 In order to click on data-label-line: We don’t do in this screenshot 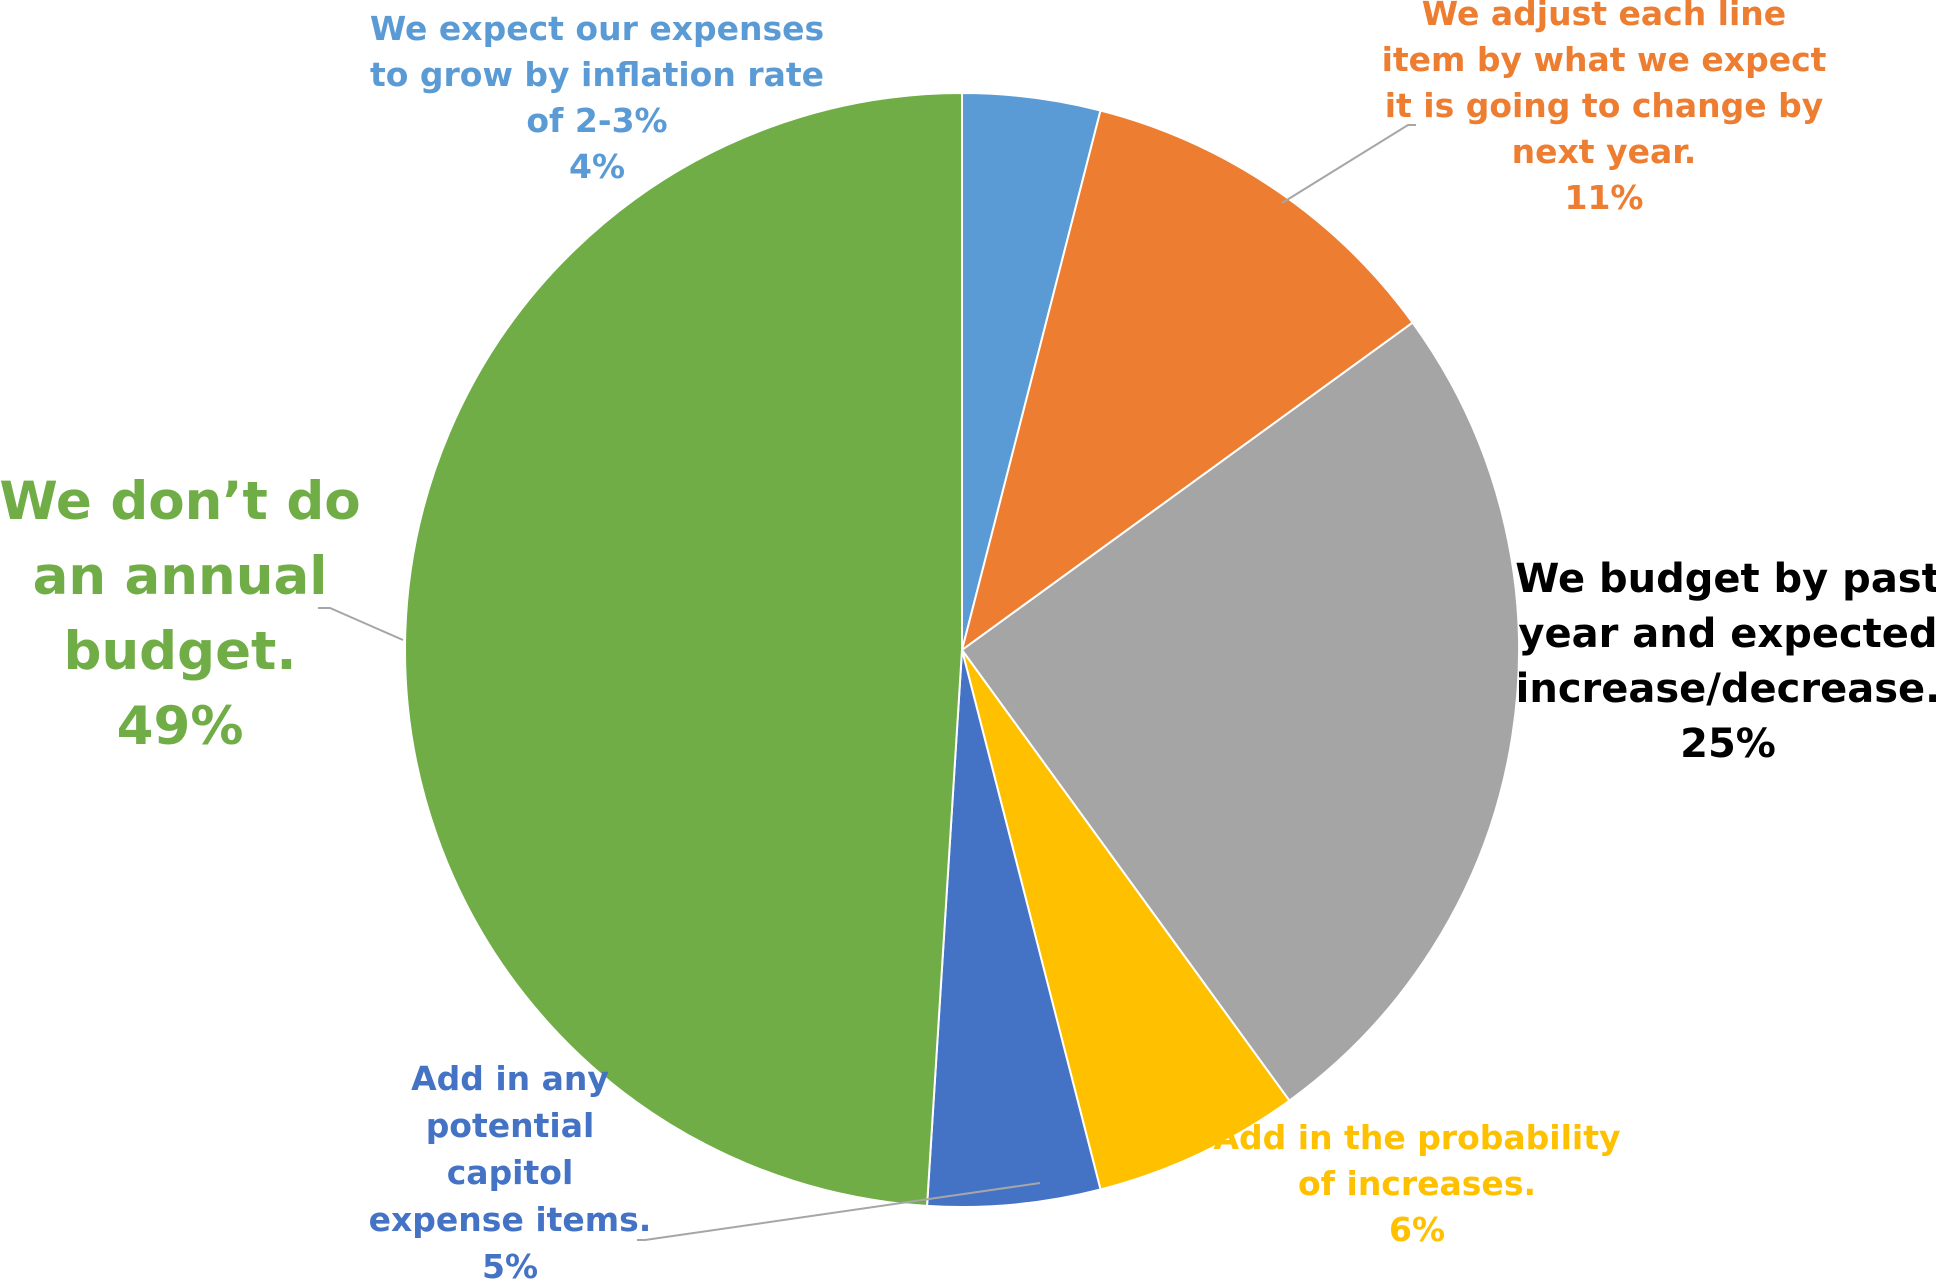, I will do `click(180, 501)`.